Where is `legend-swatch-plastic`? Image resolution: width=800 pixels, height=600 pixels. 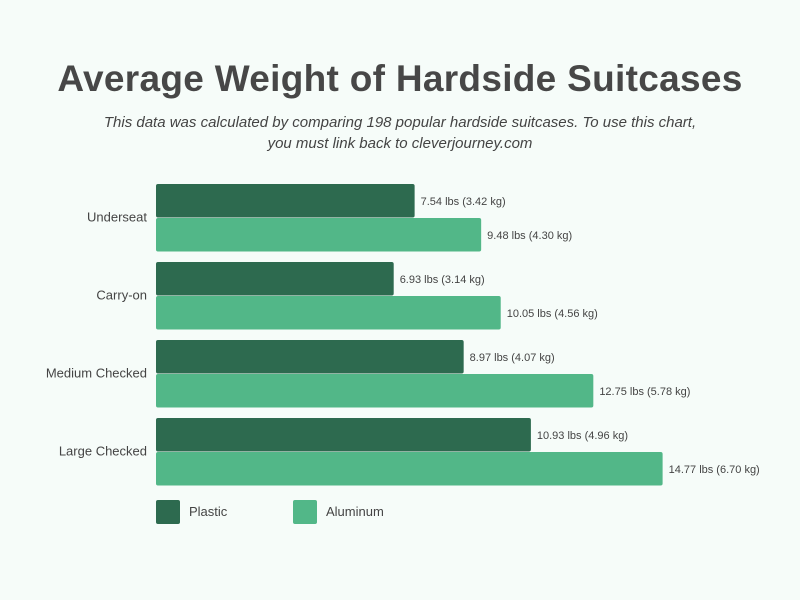
legend-swatch-plastic is located at coordinates (168, 512).